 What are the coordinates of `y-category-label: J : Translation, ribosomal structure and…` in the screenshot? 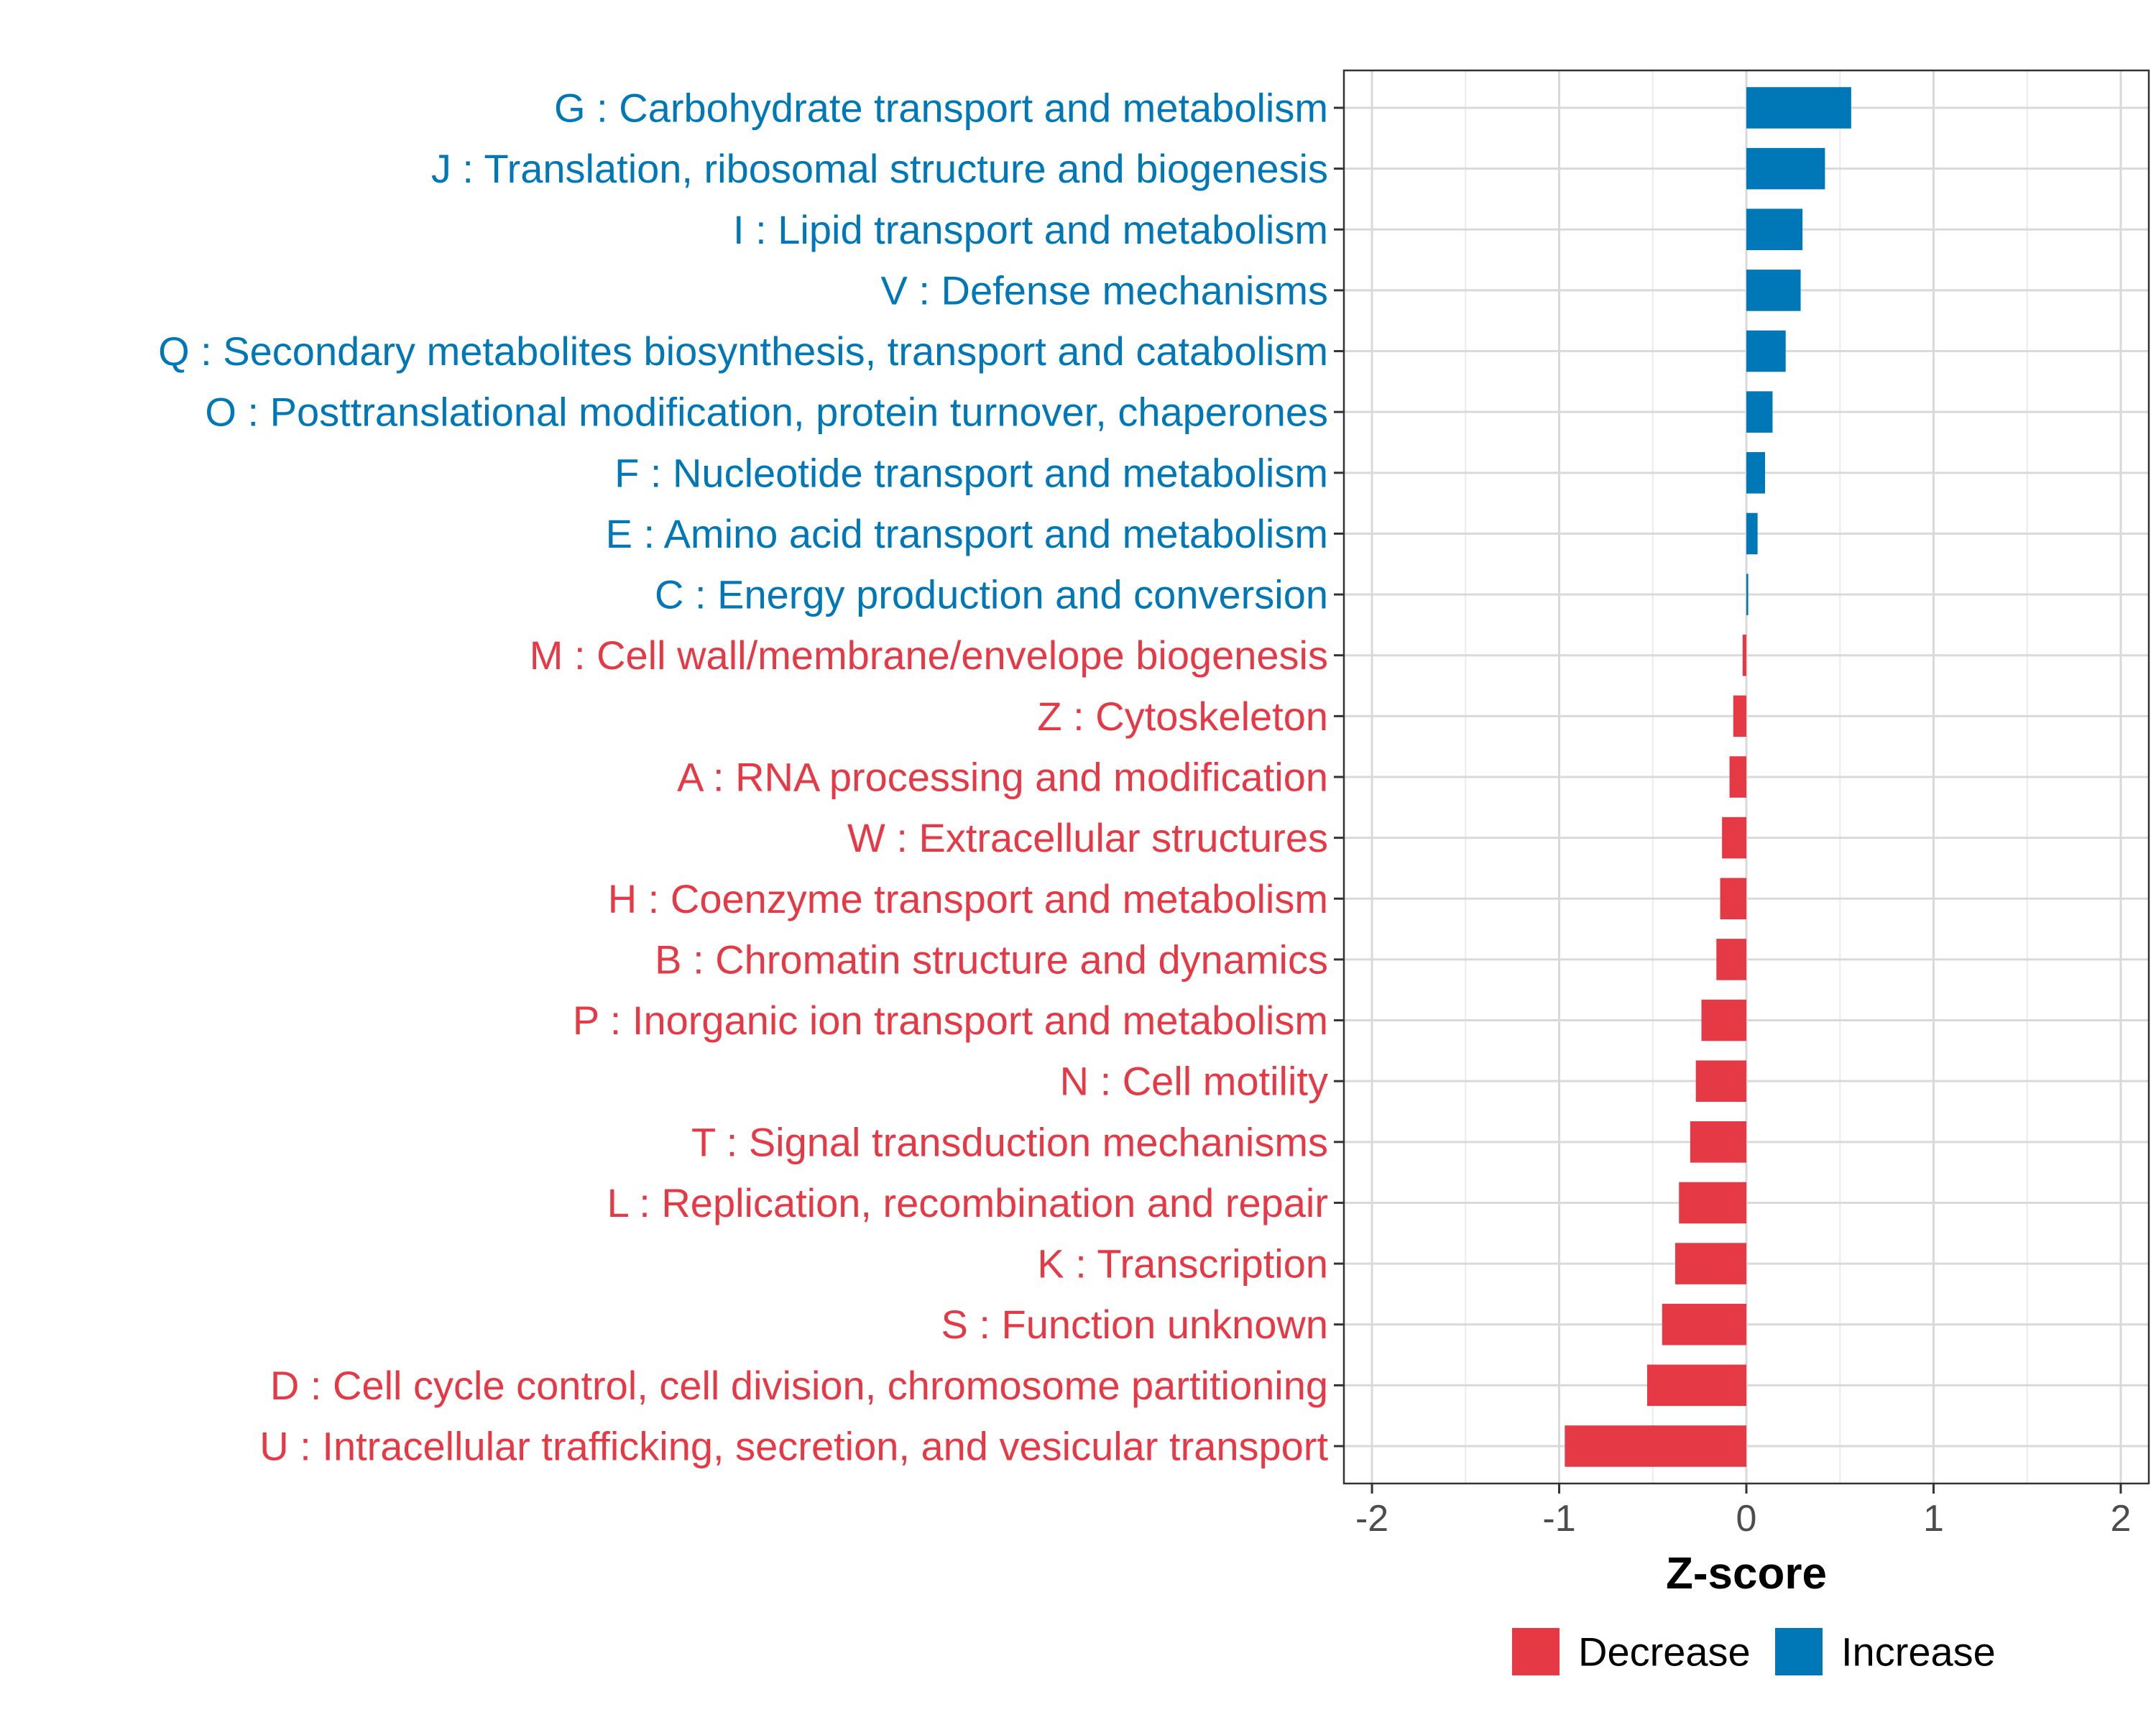 It's located at (880, 168).